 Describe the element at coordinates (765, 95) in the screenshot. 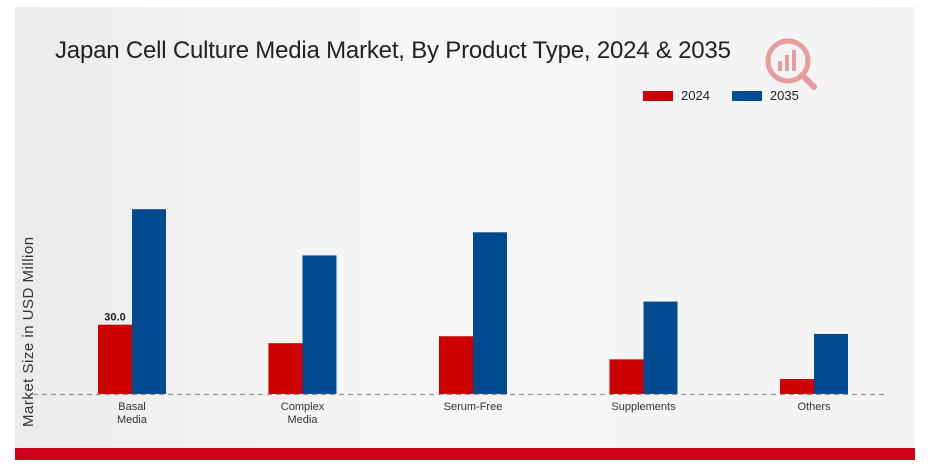

I see `legend-item-2035: 2035` at that location.